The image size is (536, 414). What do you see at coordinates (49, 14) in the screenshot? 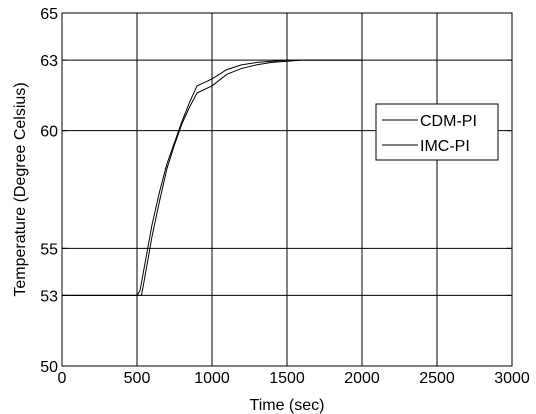
I see `y-tick-label: 65` at bounding box center [49, 14].